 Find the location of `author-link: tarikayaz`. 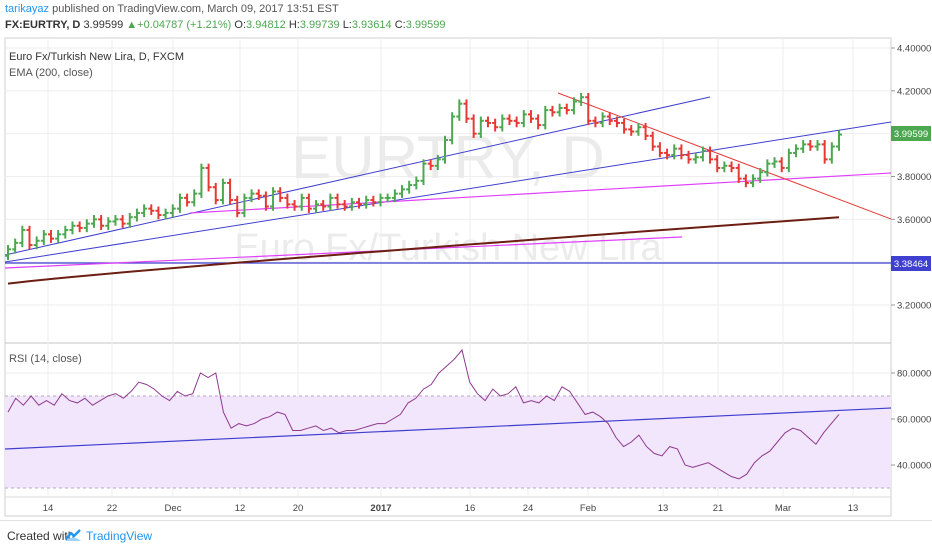

author-link: tarikayaz is located at coordinates (27, 9).